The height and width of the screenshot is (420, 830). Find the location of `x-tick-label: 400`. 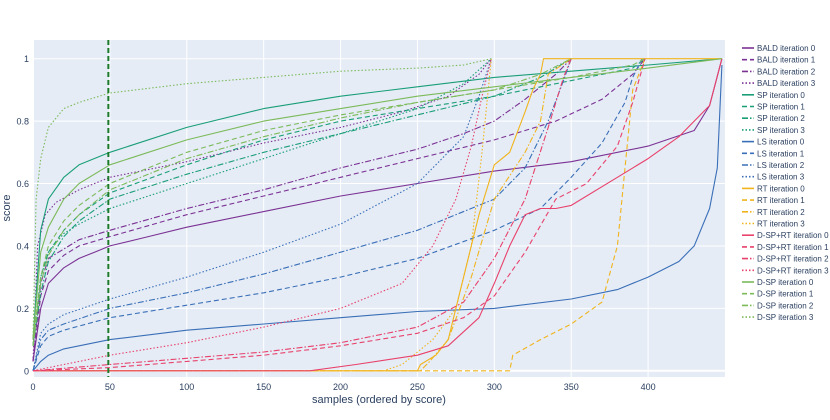

x-tick-label: 400 is located at coordinates (648, 387).